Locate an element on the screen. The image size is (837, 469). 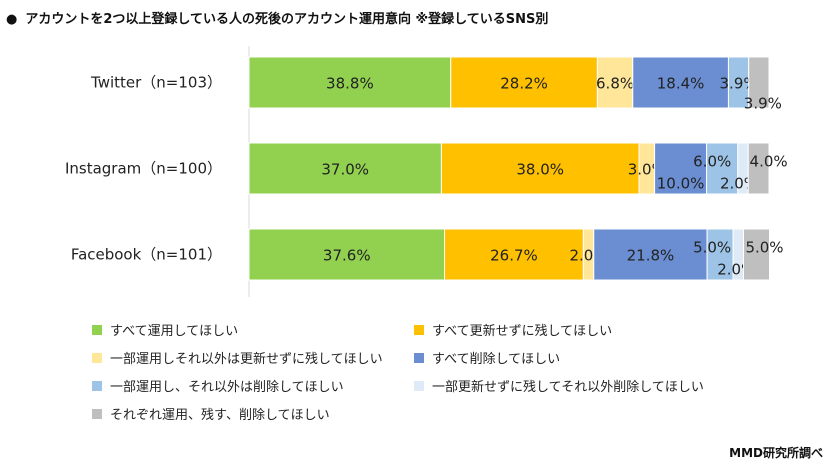
data-label: 21.8% is located at coordinates (651, 256).